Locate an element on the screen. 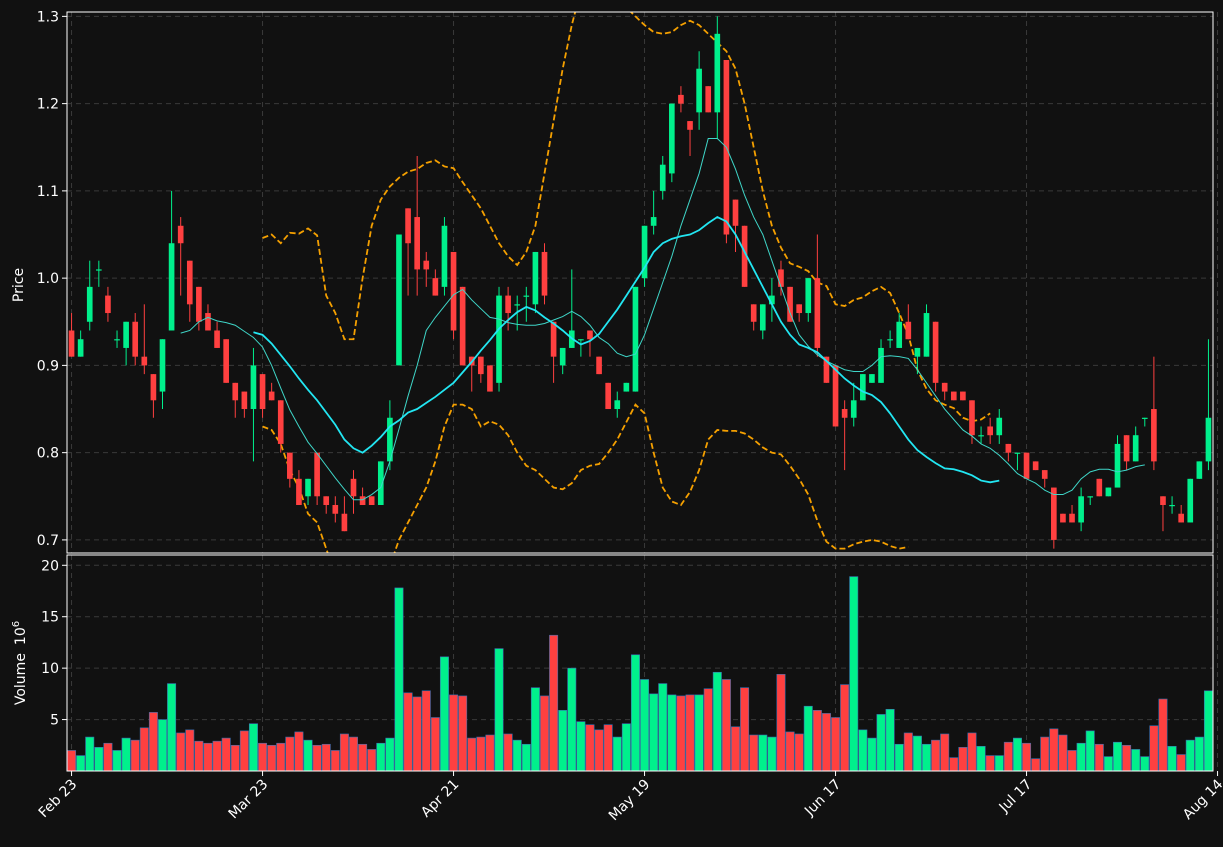  volume-axis-label: Volume 106 is located at coordinates (20, 663).